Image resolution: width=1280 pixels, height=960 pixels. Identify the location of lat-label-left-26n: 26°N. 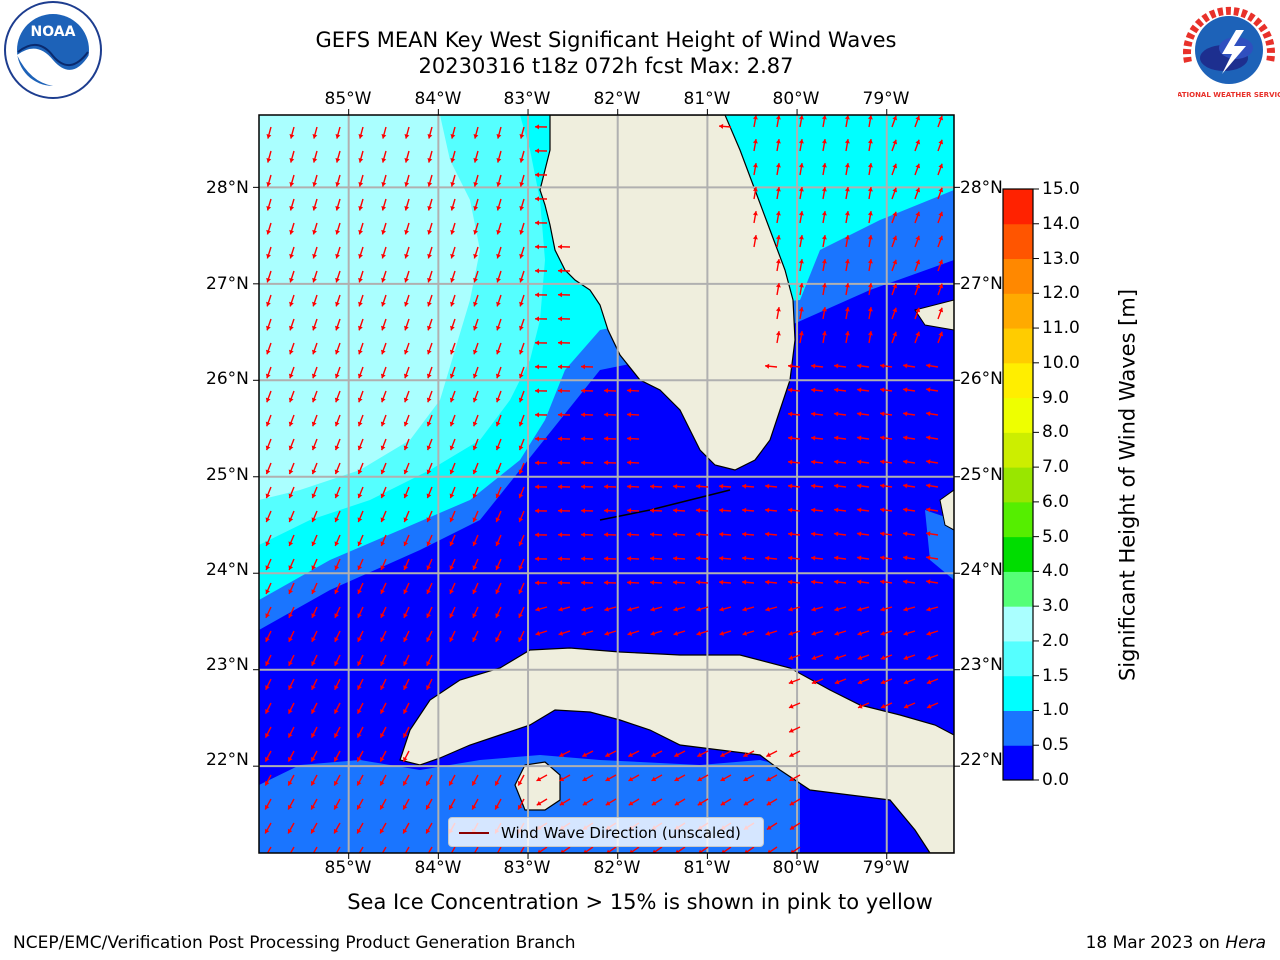
(227, 379).